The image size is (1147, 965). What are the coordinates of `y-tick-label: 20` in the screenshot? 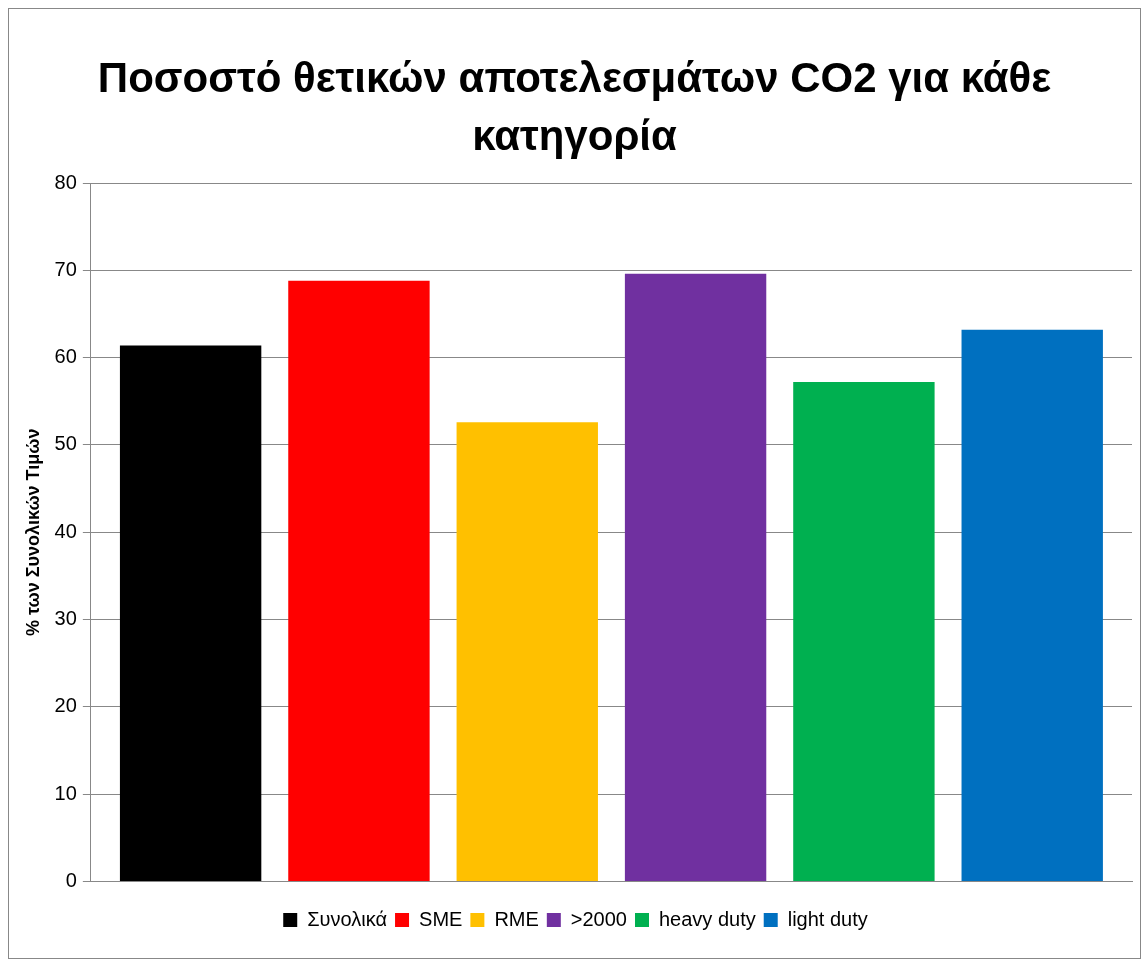 It's located at (65, 705).